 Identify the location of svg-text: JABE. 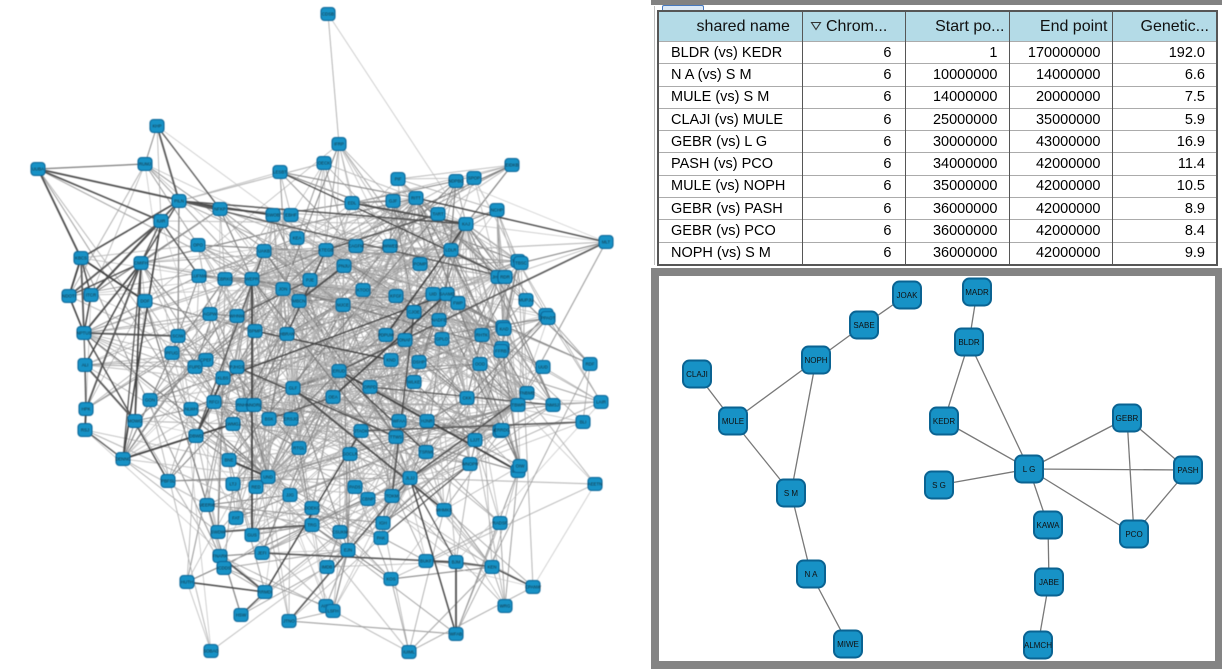
(1049, 582).